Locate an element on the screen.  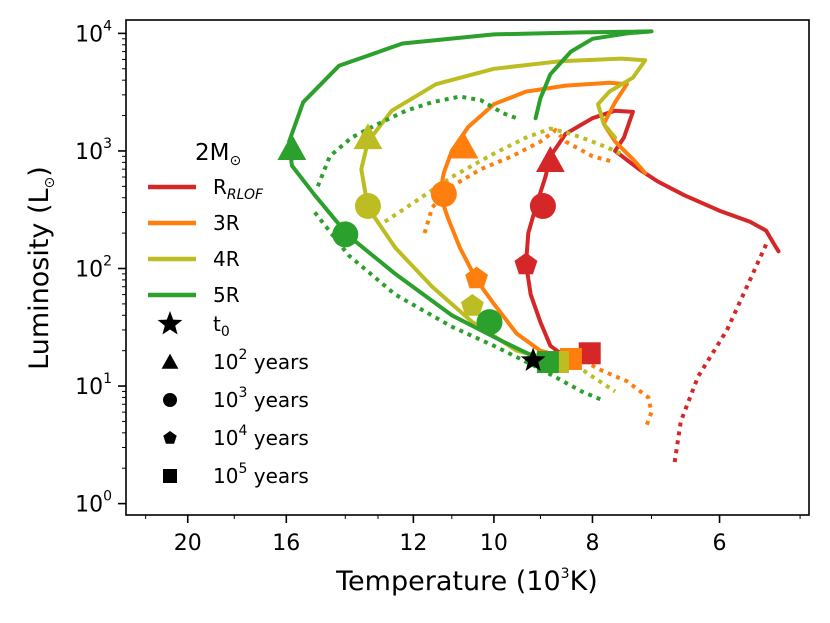
legend-marker-label: 104 years is located at coordinates (261, 436).